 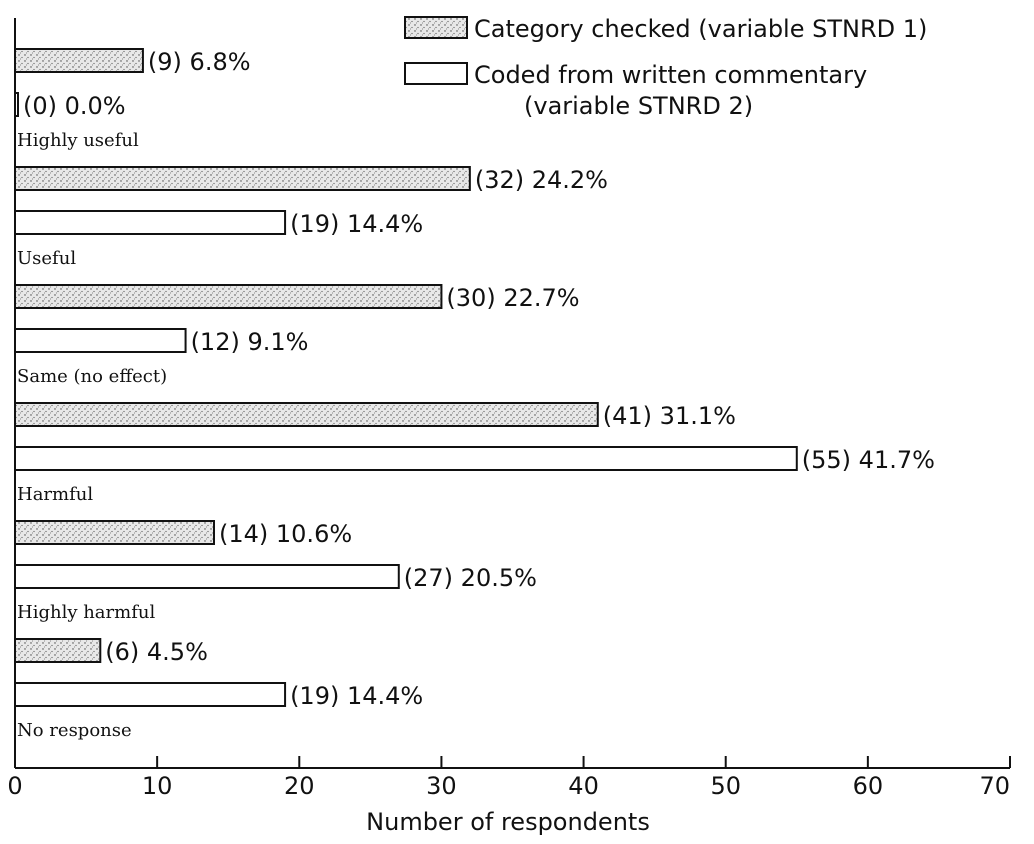 I want to click on bar-label-coded-harmful: (55) 41.7%, so click(x=868, y=460).